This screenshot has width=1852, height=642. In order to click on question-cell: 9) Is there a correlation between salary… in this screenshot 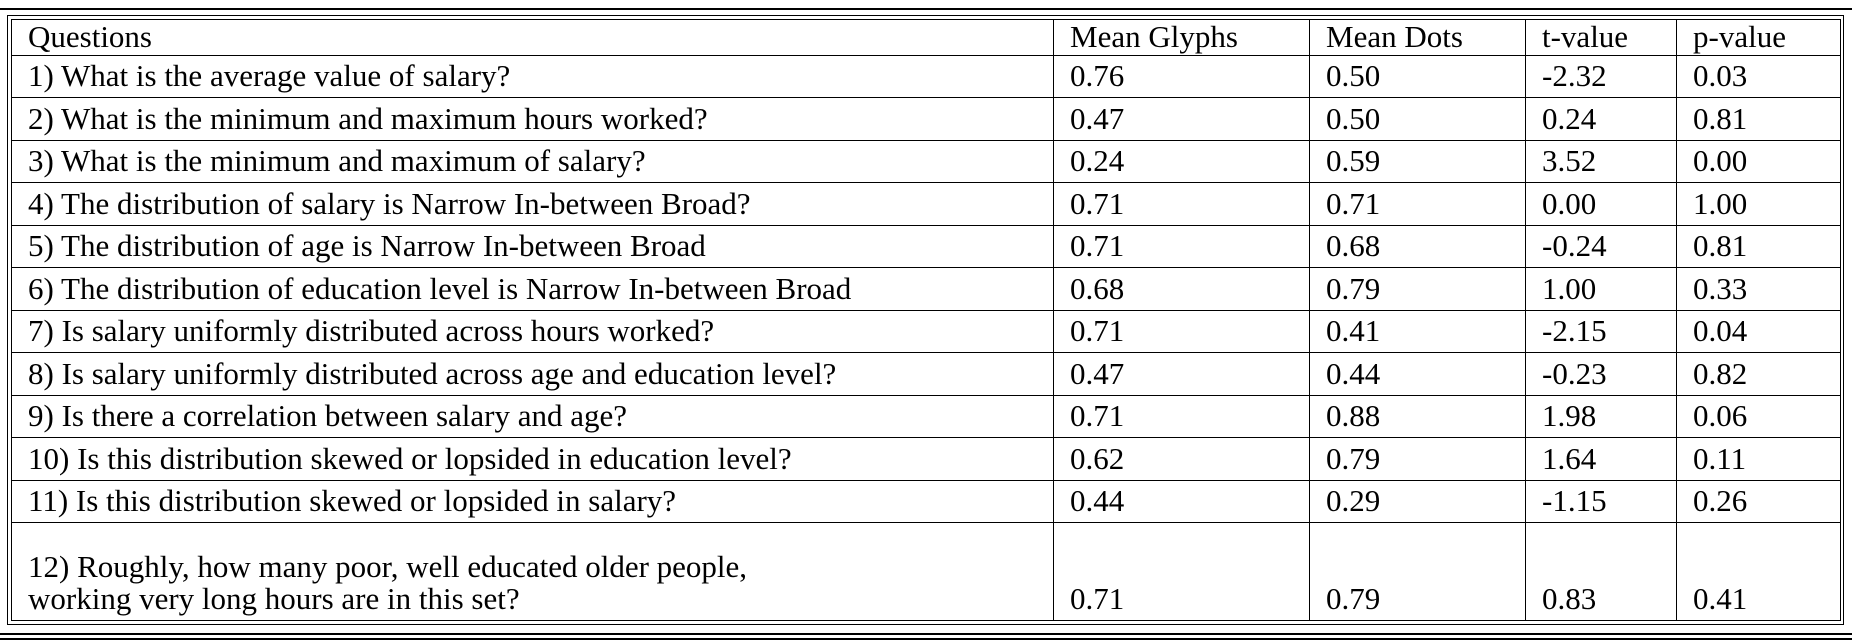, I will do `click(532, 416)`.